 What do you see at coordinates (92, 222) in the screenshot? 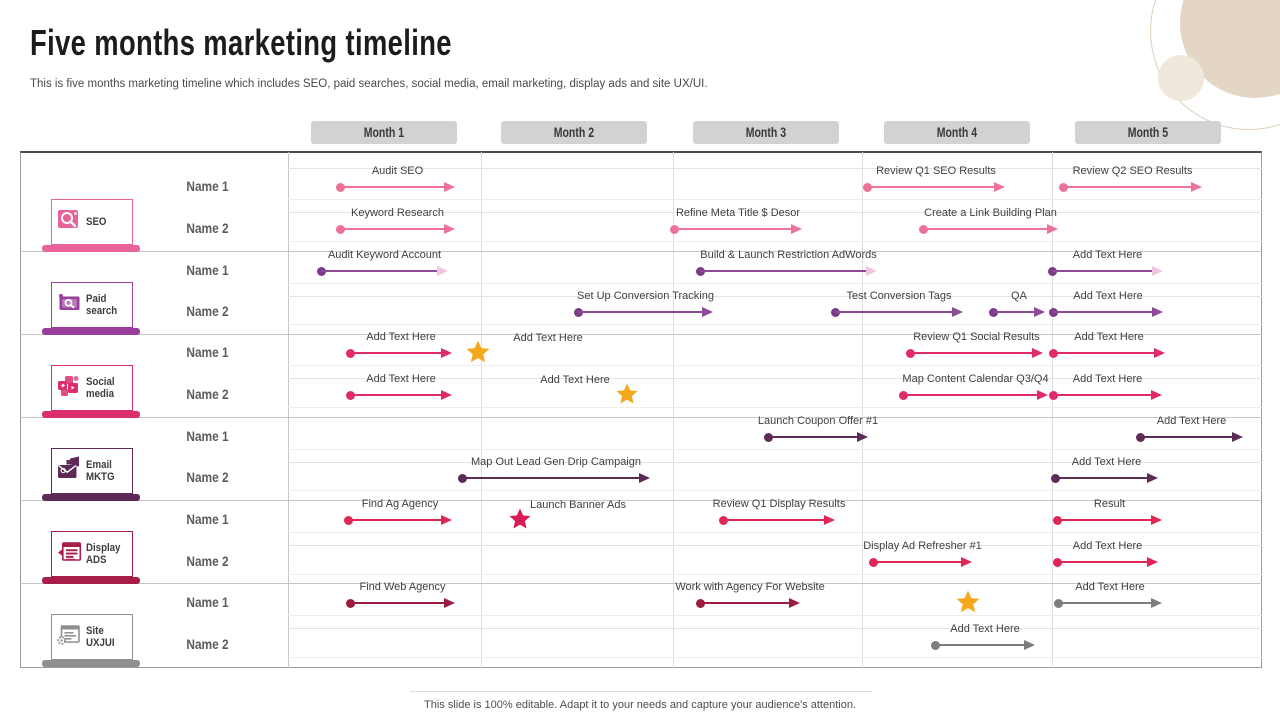
I see `category-box-seo: SEO` at bounding box center [92, 222].